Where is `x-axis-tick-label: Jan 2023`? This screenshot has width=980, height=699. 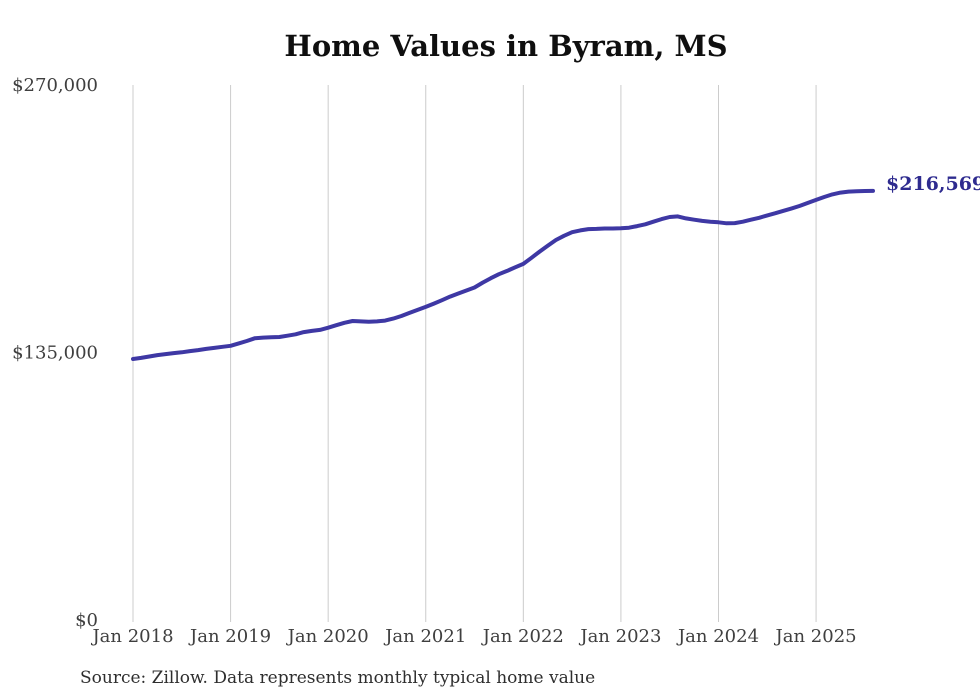 x-axis-tick-label: Jan 2023 is located at coordinates (619, 636).